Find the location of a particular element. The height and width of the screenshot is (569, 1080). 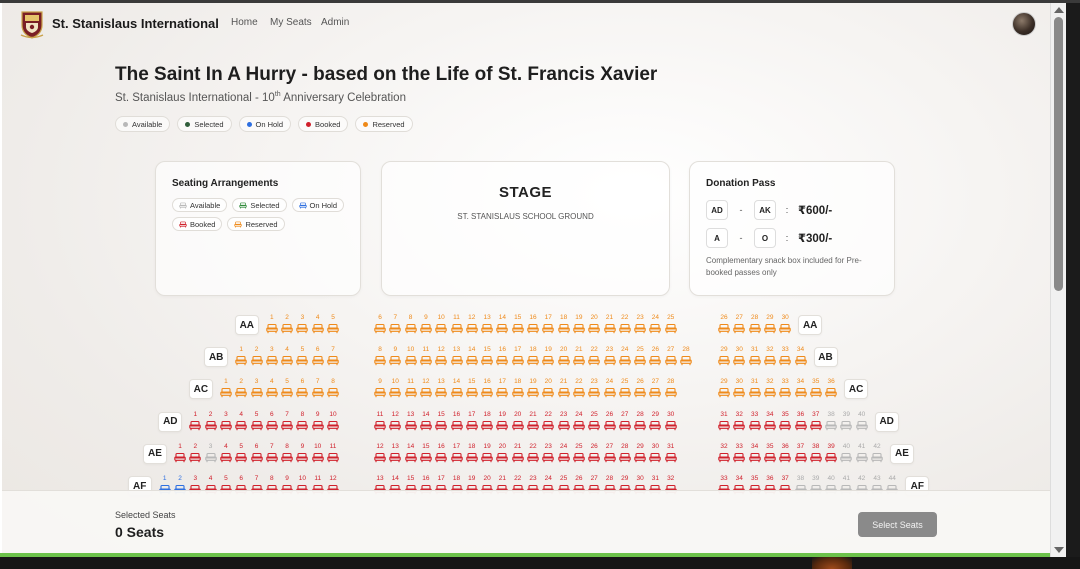

seat-AD-30-icon is located at coordinates (670, 425).